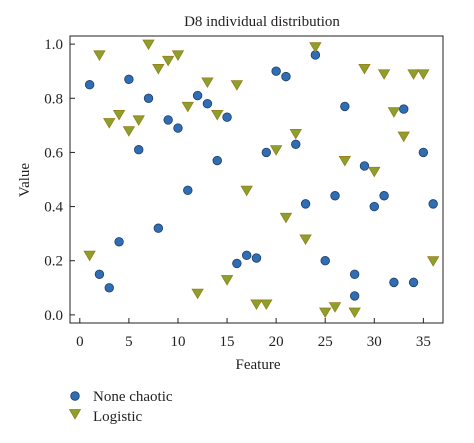 This screenshot has height=443, width=474. What do you see at coordinates (325, 342) in the screenshot?
I see `x-tick-label: 25` at bounding box center [325, 342].